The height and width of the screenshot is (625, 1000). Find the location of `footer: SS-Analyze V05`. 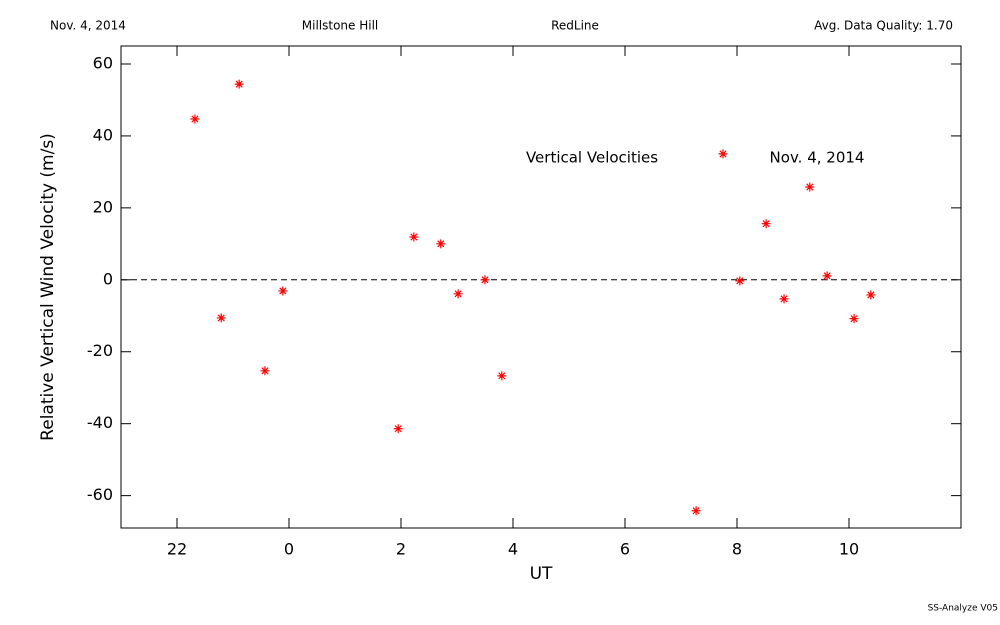

footer: SS-Analyze V05 is located at coordinates (963, 609).